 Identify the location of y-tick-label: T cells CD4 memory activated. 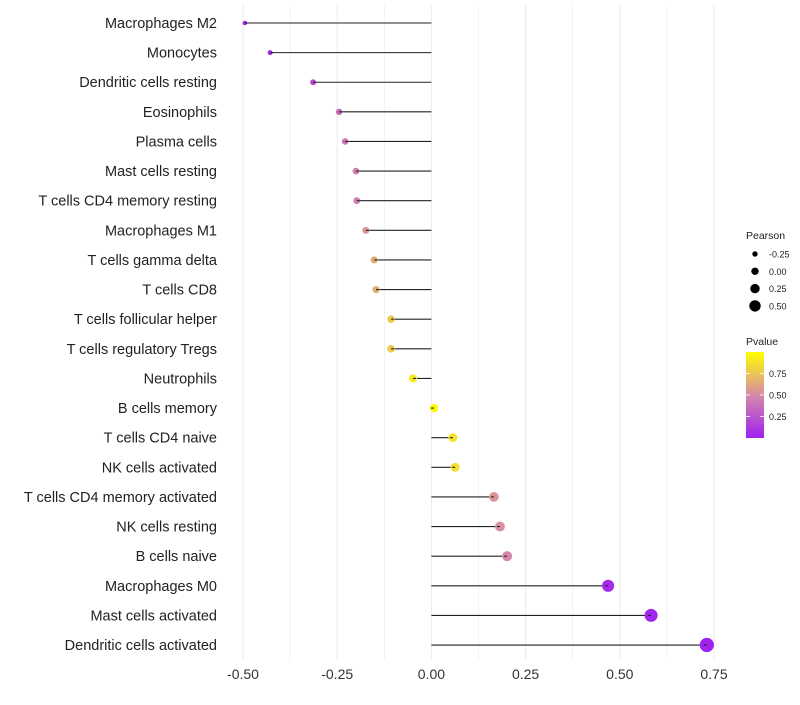
(120, 498).